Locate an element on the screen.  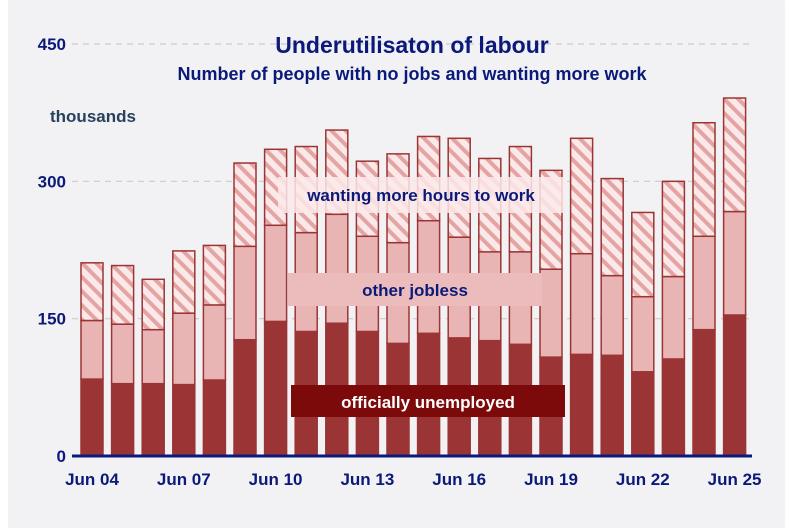
x-tick-label: Jun 22 is located at coordinates (643, 479).